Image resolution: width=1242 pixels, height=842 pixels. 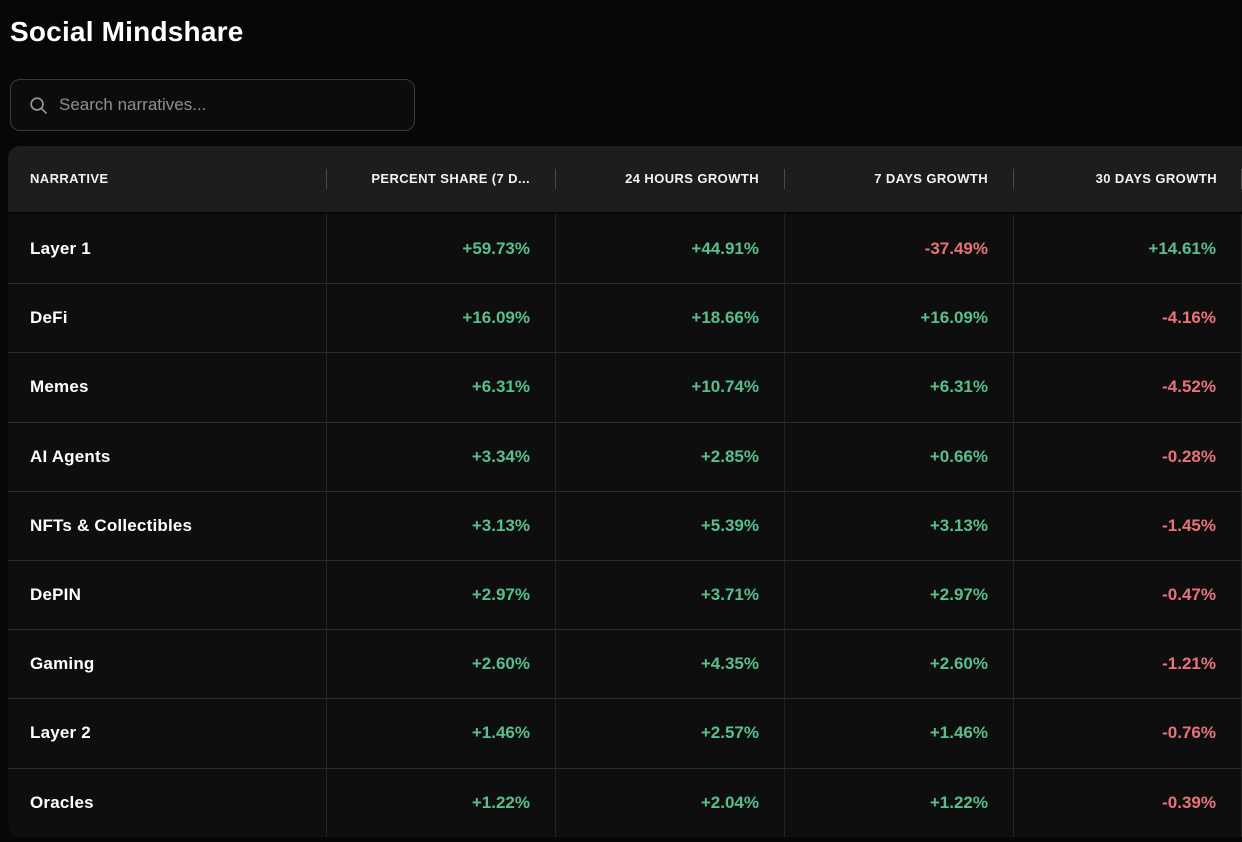 I want to click on table-row-layer-2: Layer 2 +1.46% +2.57% +1.46% -0.76%, so click(x=625, y=733).